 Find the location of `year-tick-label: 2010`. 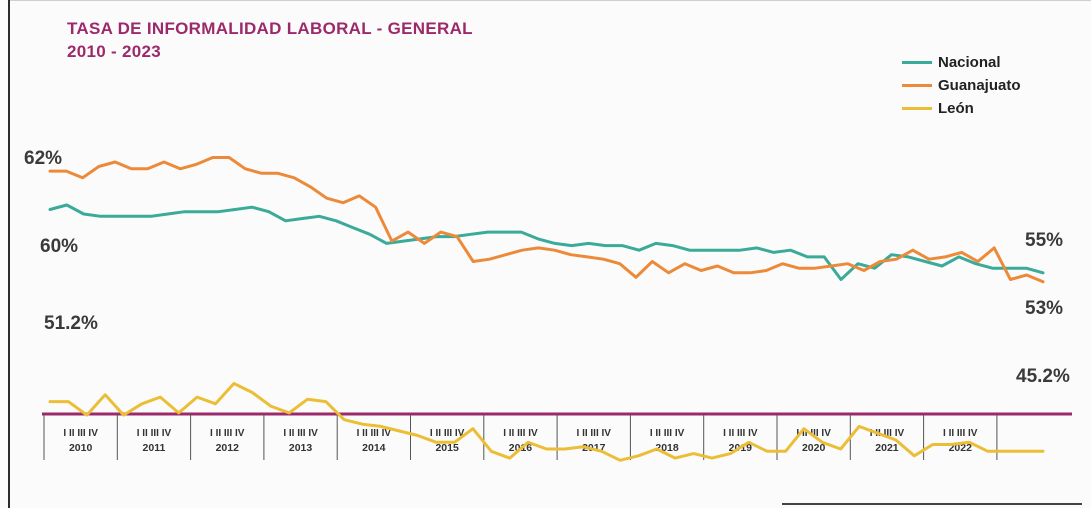

year-tick-label: 2010 is located at coordinates (81, 448).